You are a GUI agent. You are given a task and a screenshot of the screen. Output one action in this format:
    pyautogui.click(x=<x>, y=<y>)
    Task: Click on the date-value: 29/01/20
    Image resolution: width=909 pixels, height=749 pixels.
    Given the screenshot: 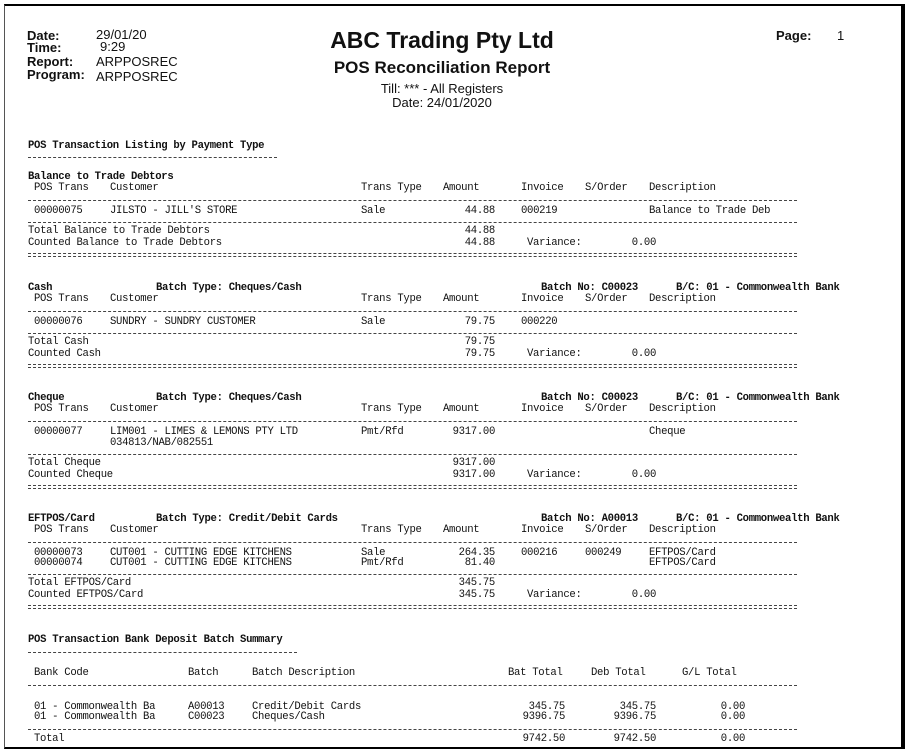 What is the action you would take?
    pyautogui.click(x=121, y=34)
    